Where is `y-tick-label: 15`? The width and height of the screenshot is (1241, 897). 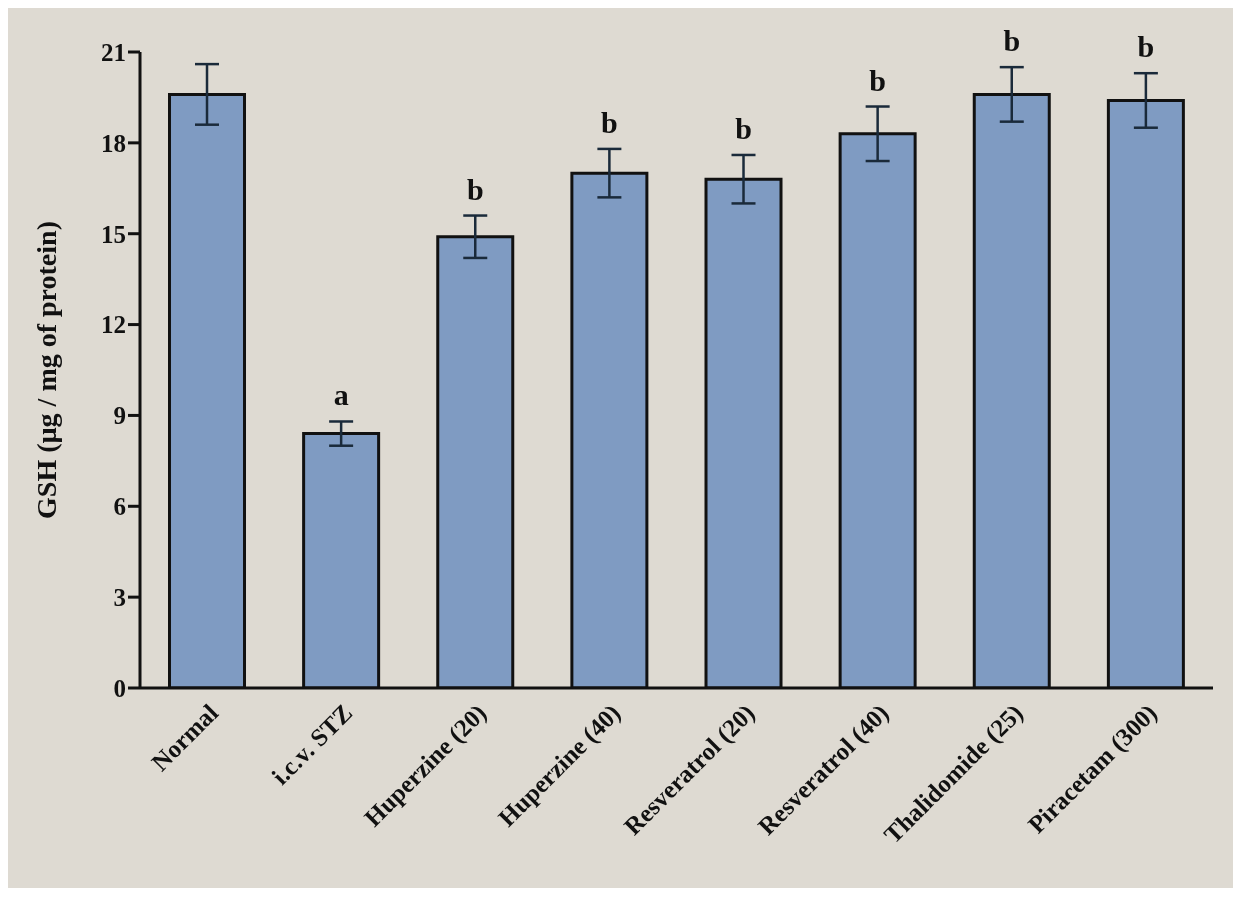
y-tick-label: 15 is located at coordinates (113, 234).